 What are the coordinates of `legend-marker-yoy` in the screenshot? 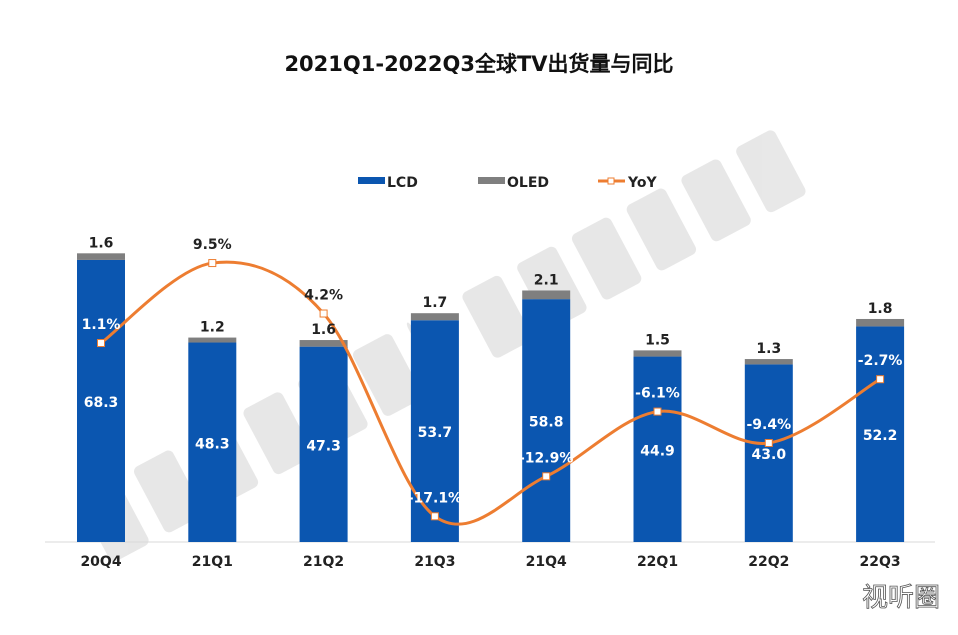 It's located at (611, 181).